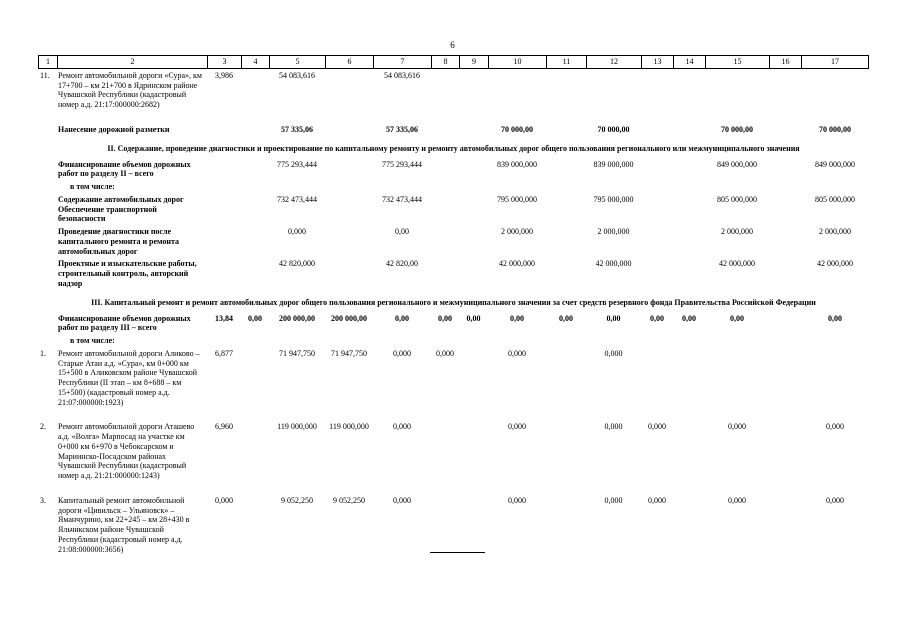 The height and width of the screenshot is (640, 905). Describe the element at coordinates (402, 264) in the screenshot. I see `value-cell-col7: 42 820,00` at that location.